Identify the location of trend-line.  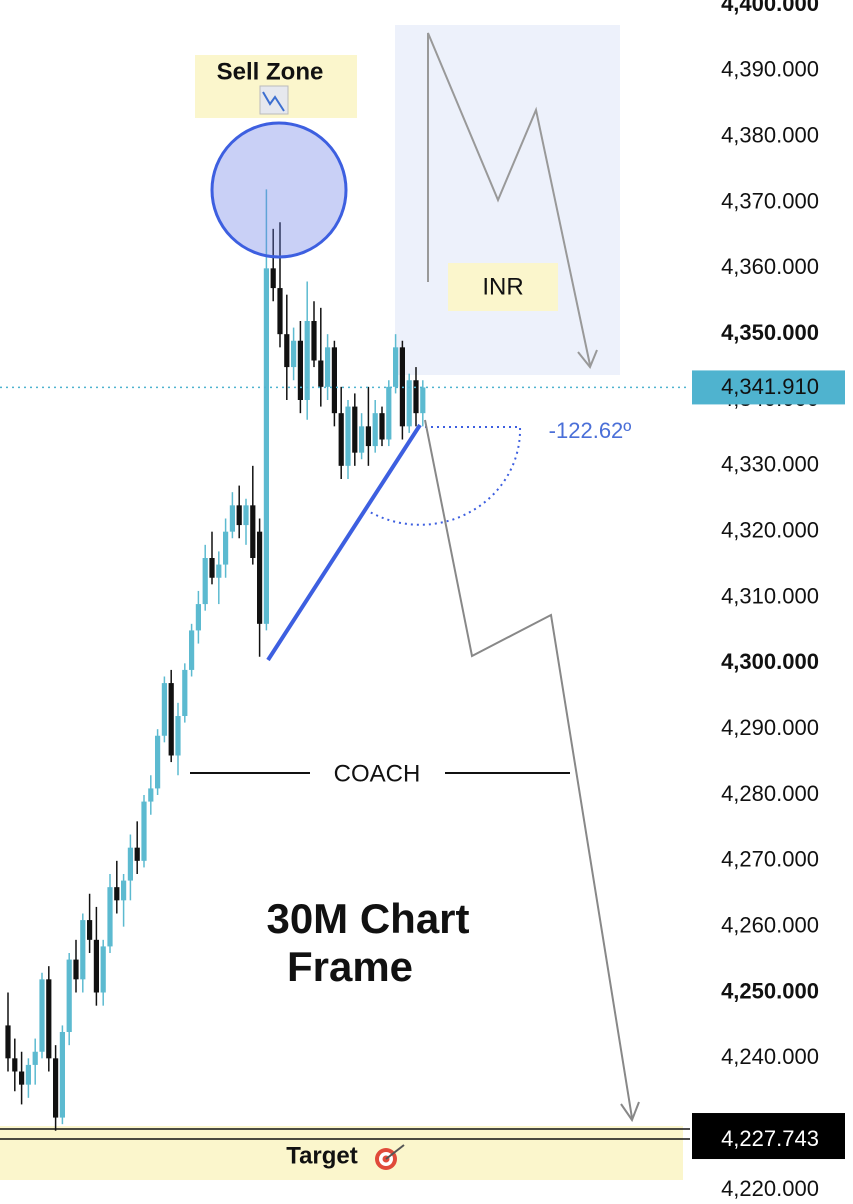
(344, 542).